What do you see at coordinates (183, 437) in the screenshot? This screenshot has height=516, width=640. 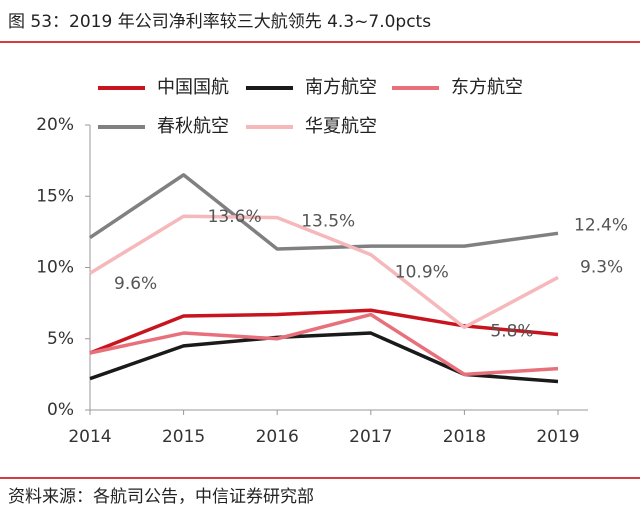 I see `x-tick-label: 2015` at bounding box center [183, 437].